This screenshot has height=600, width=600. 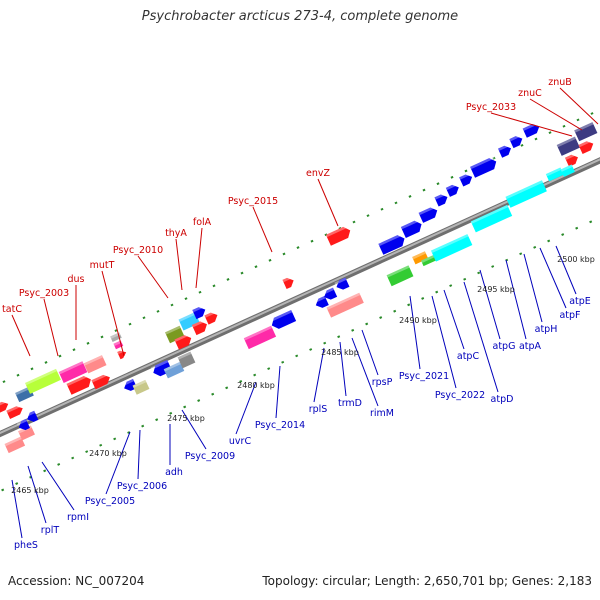 What do you see at coordinates (253, 201) in the screenshot?
I see `gene-label: Psyc_2015` at bounding box center [253, 201].